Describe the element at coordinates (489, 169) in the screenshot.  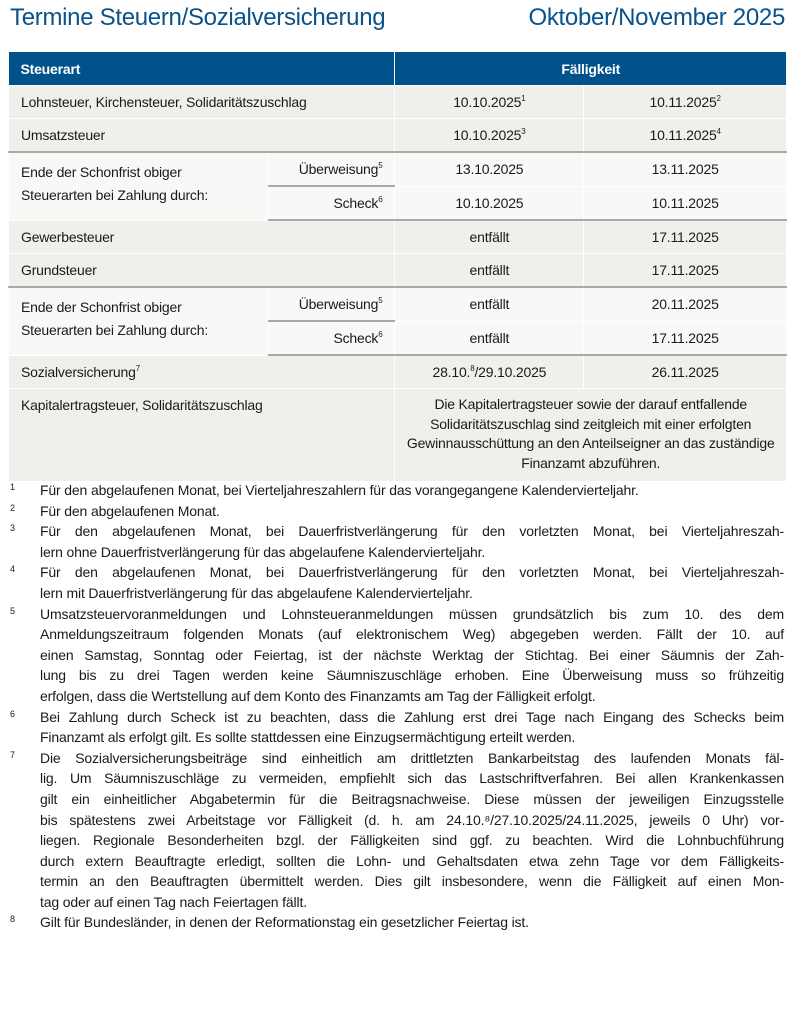
I see `due-date-oct: 13.10.2025` at that location.